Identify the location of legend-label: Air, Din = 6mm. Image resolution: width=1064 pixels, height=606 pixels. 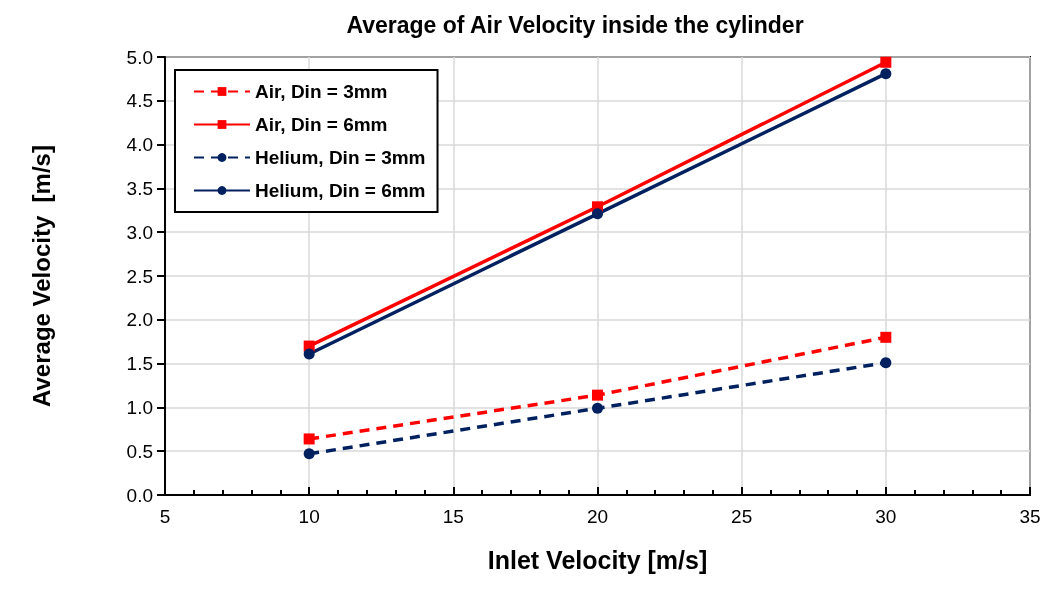
(321, 124).